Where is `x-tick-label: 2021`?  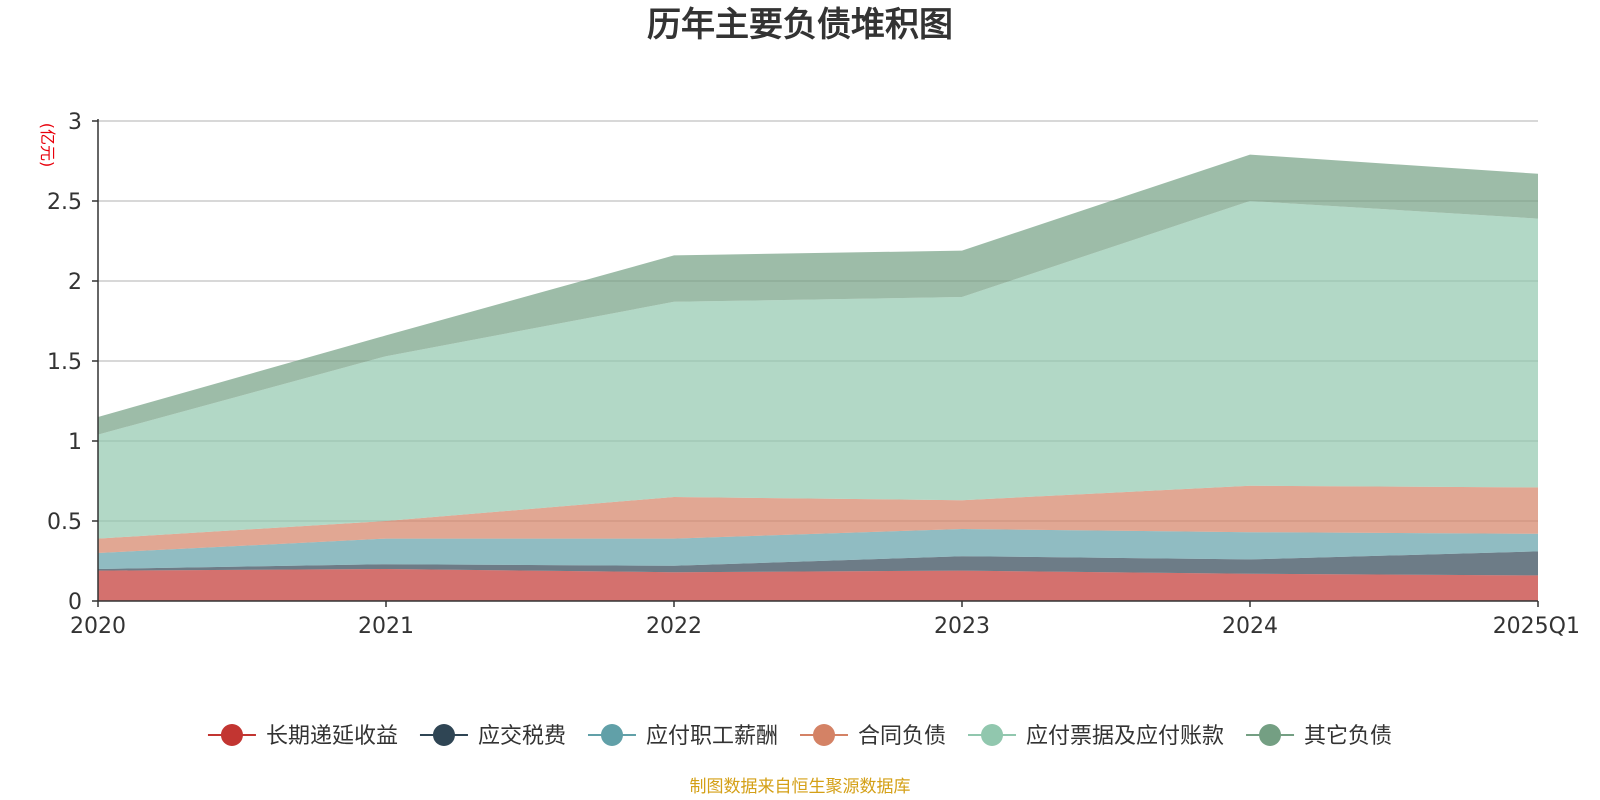
x-tick-label: 2021 is located at coordinates (386, 626).